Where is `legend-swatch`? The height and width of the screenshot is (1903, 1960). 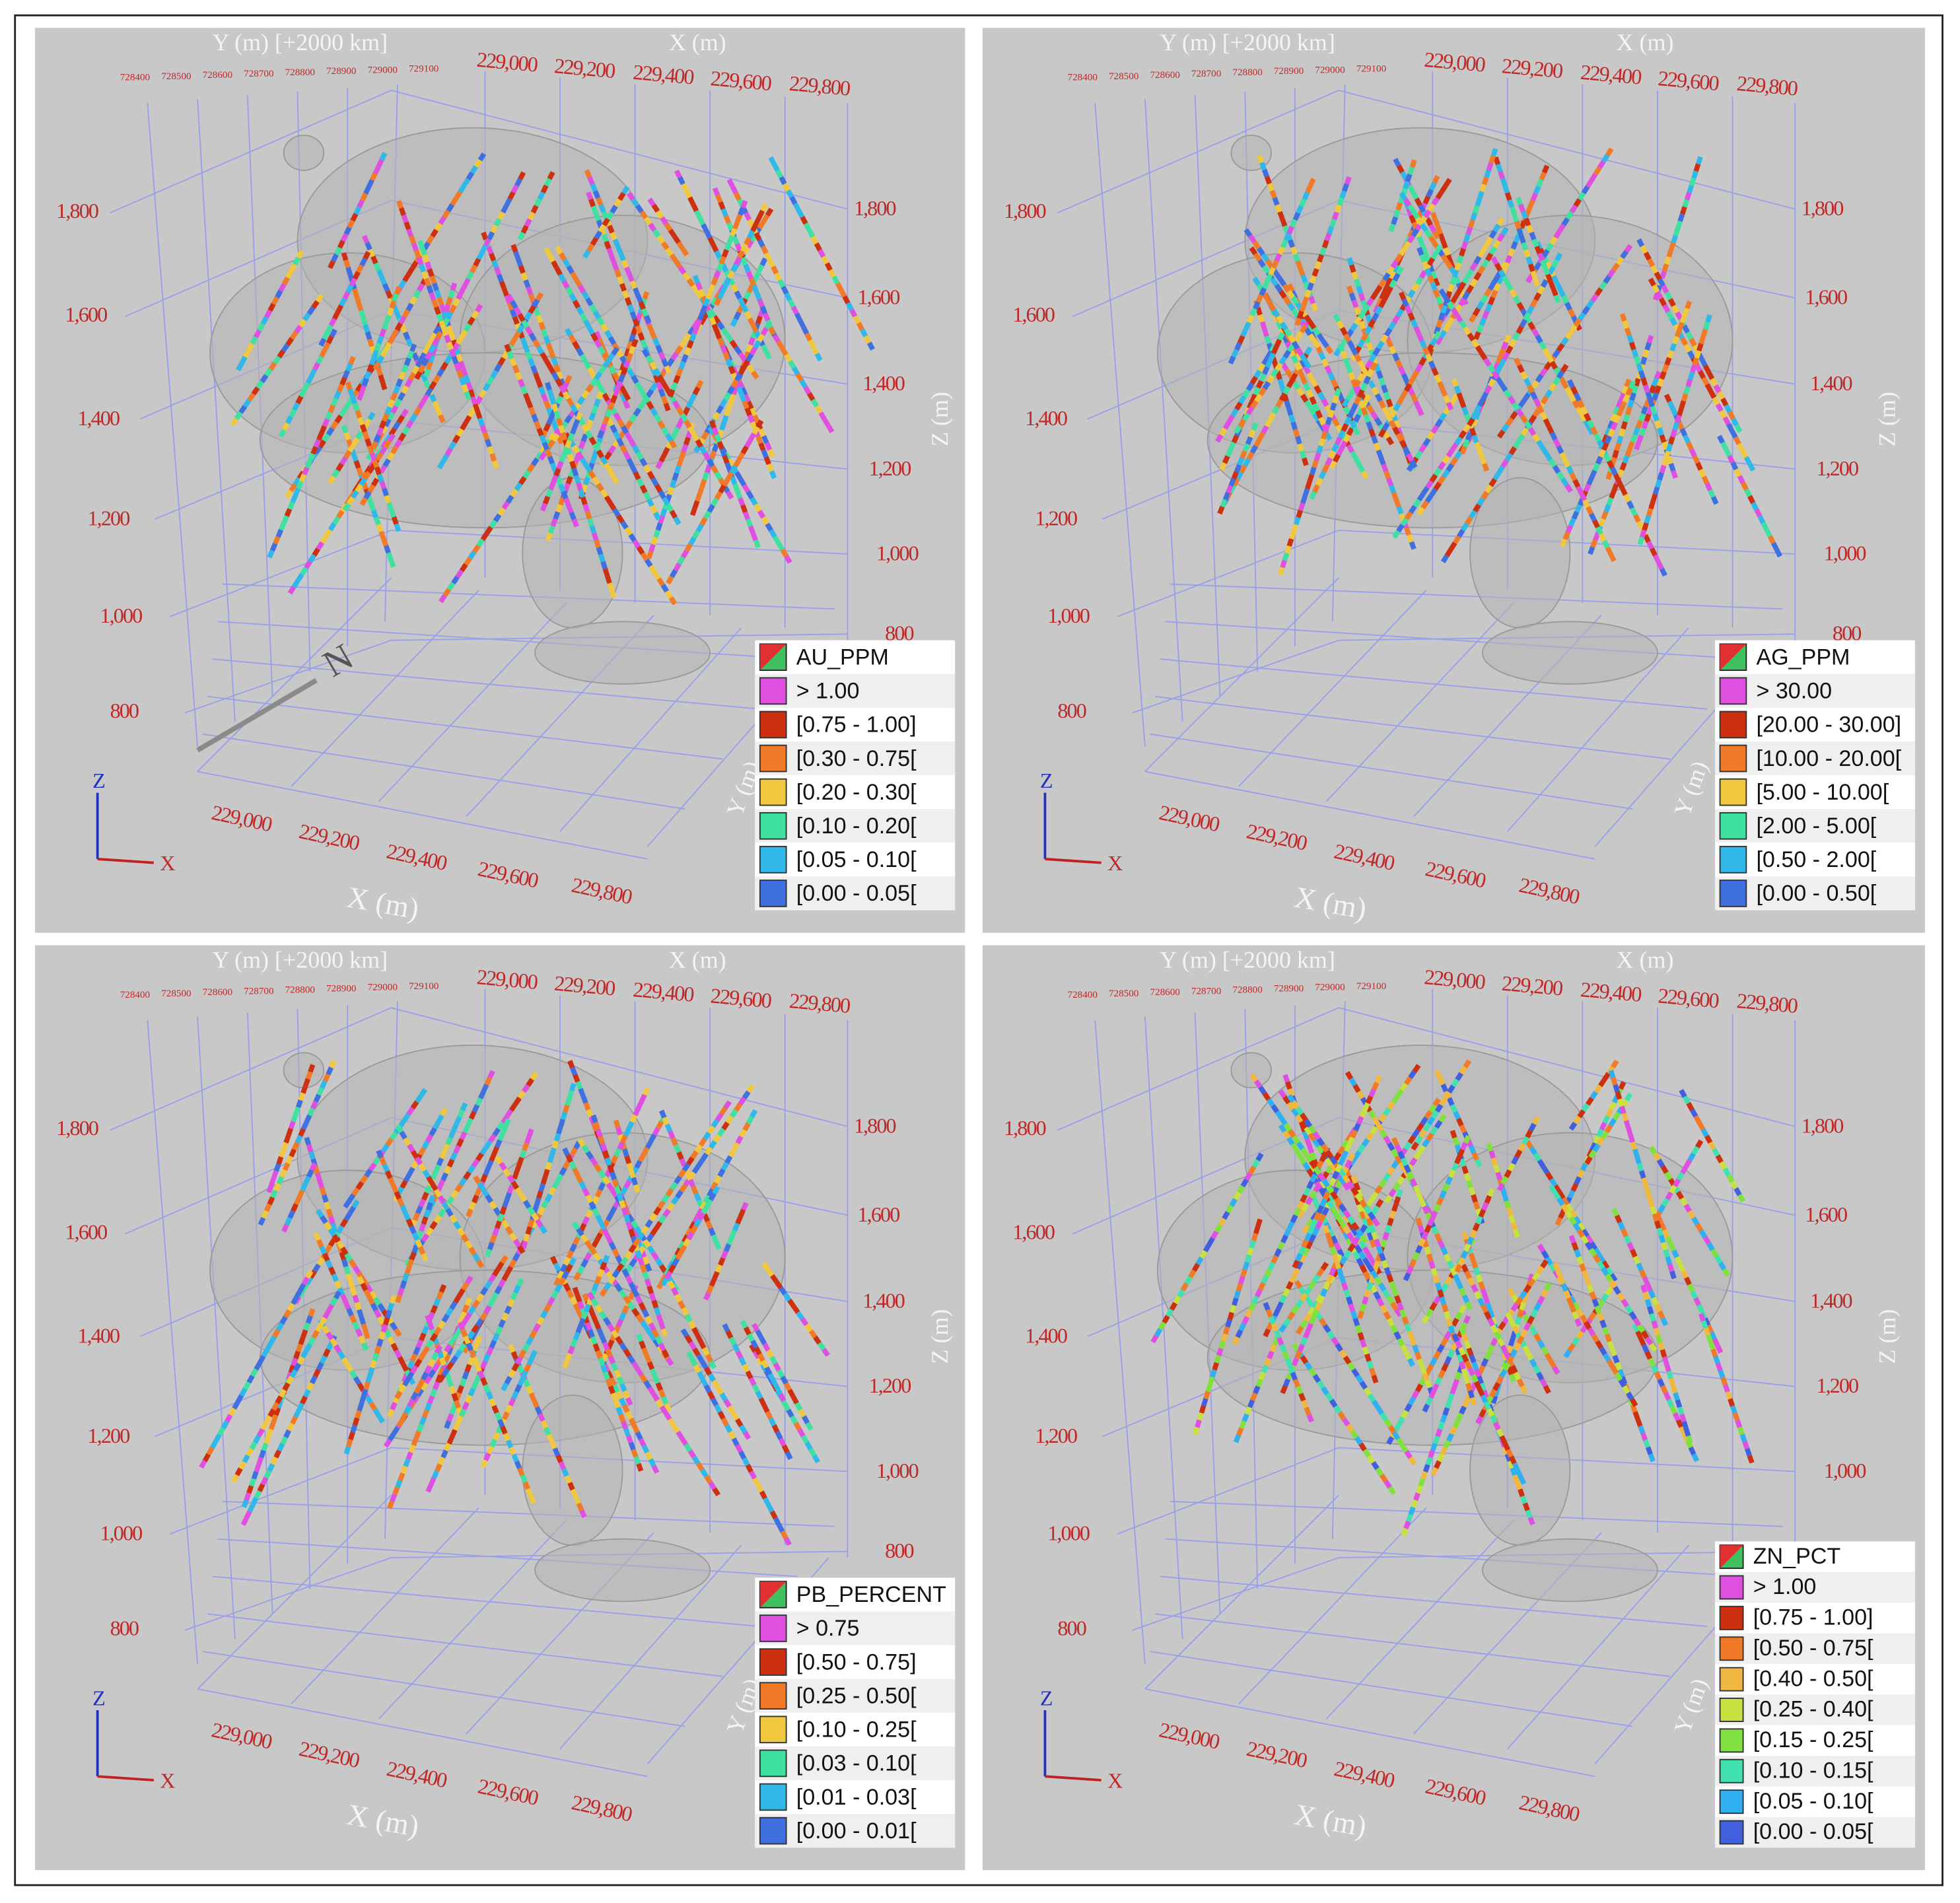 legend-swatch is located at coordinates (1733, 691).